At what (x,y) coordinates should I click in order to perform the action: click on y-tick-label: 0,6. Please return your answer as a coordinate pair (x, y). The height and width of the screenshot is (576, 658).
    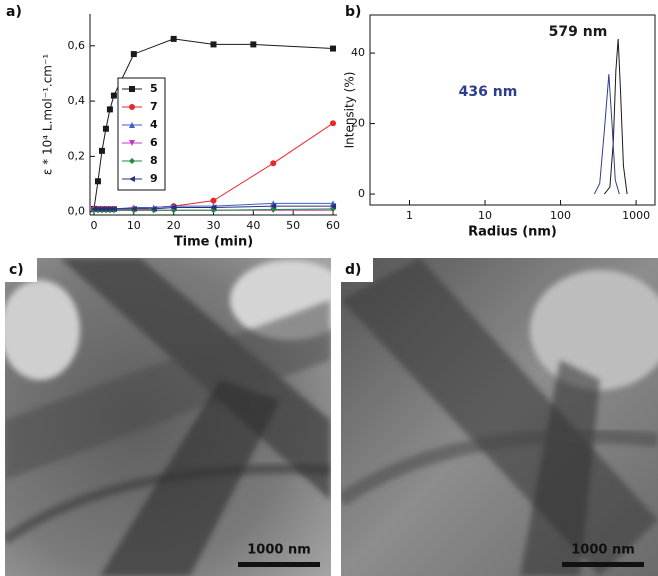
    Looking at the image, I should click on (77, 45).